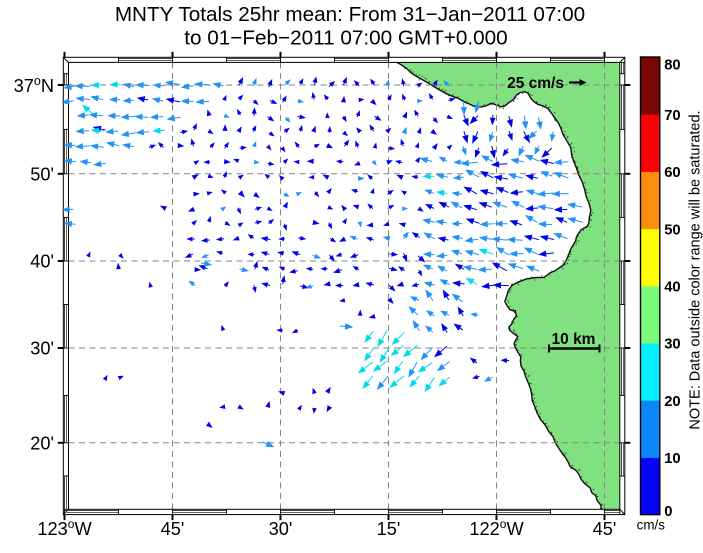 This screenshot has width=703, height=553. I want to click on svg-text: 20, so click(672, 402).